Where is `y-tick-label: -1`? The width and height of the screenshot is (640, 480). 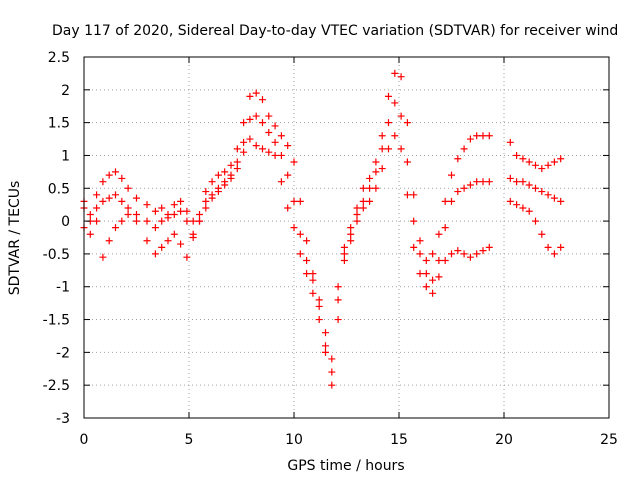
y-tick-label: -1 is located at coordinates (63, 288).